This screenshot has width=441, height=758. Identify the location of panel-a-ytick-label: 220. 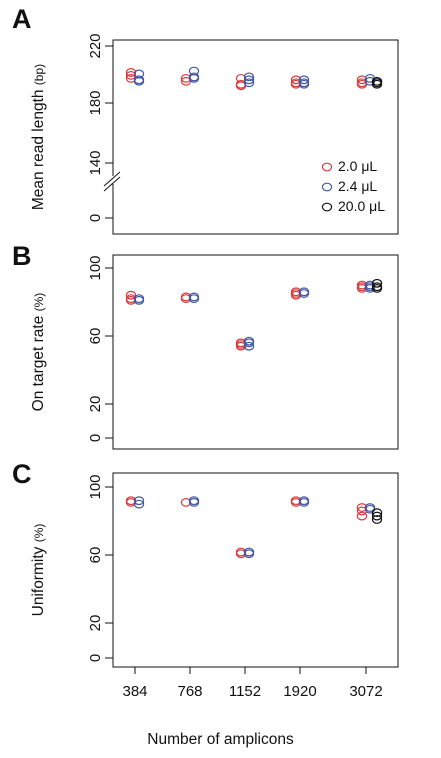
(95, 45).